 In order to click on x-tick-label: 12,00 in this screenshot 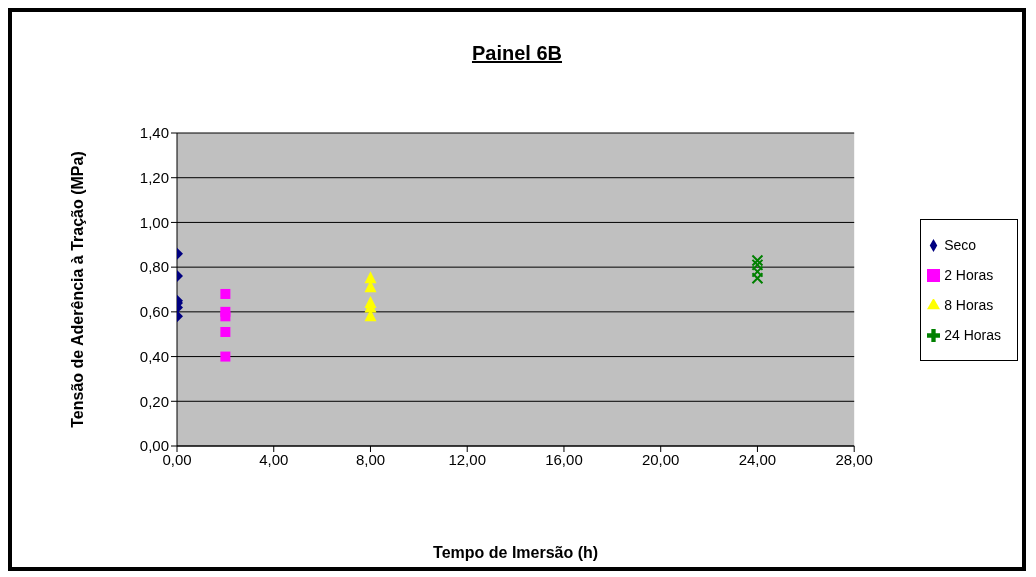, I will do `click(467, 459)`.